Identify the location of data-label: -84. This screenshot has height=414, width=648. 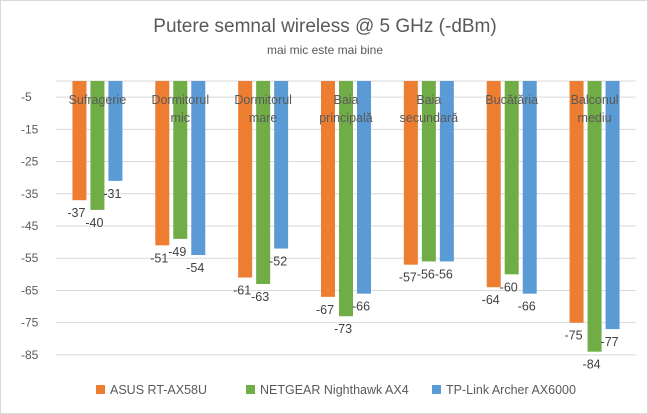
(592, 365).